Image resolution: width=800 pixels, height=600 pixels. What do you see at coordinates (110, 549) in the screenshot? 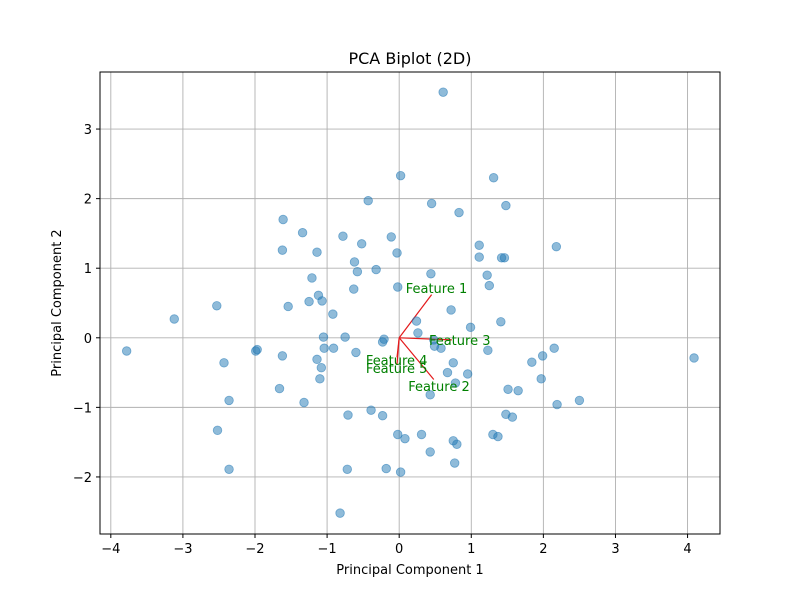
I see `x-tick-label: −4` at bounding box center [110, 549].